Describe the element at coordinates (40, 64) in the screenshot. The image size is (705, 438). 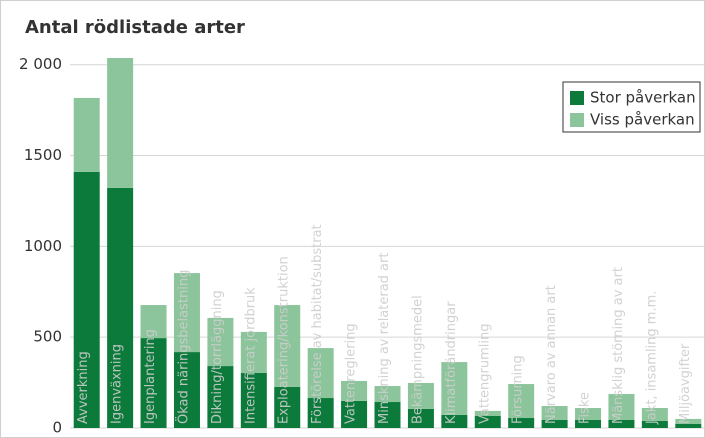
I see `y-tick-label: 2 000` at that location.